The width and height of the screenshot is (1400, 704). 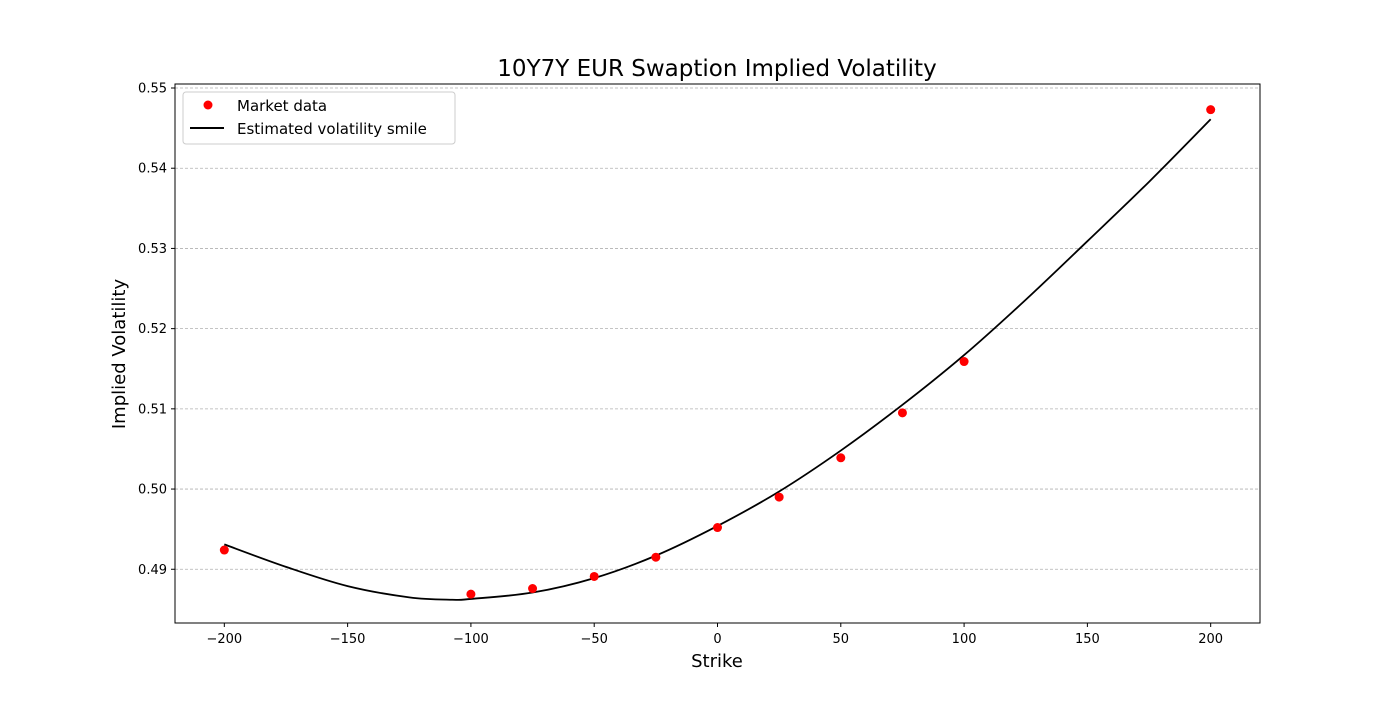 I want to click on x-tick-label: 100, so click(x=964, y=639).